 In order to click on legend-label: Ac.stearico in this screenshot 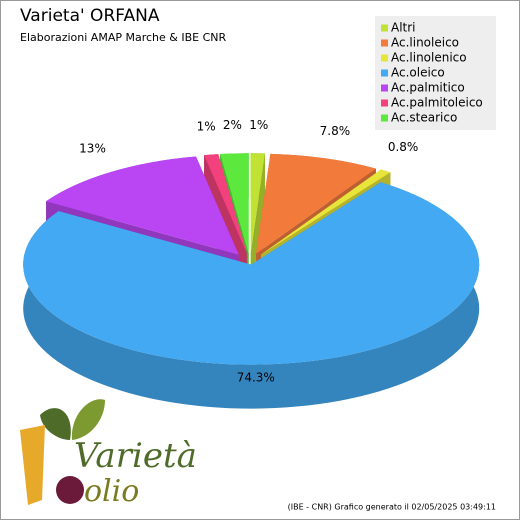, I will do `click(424, 118)`.